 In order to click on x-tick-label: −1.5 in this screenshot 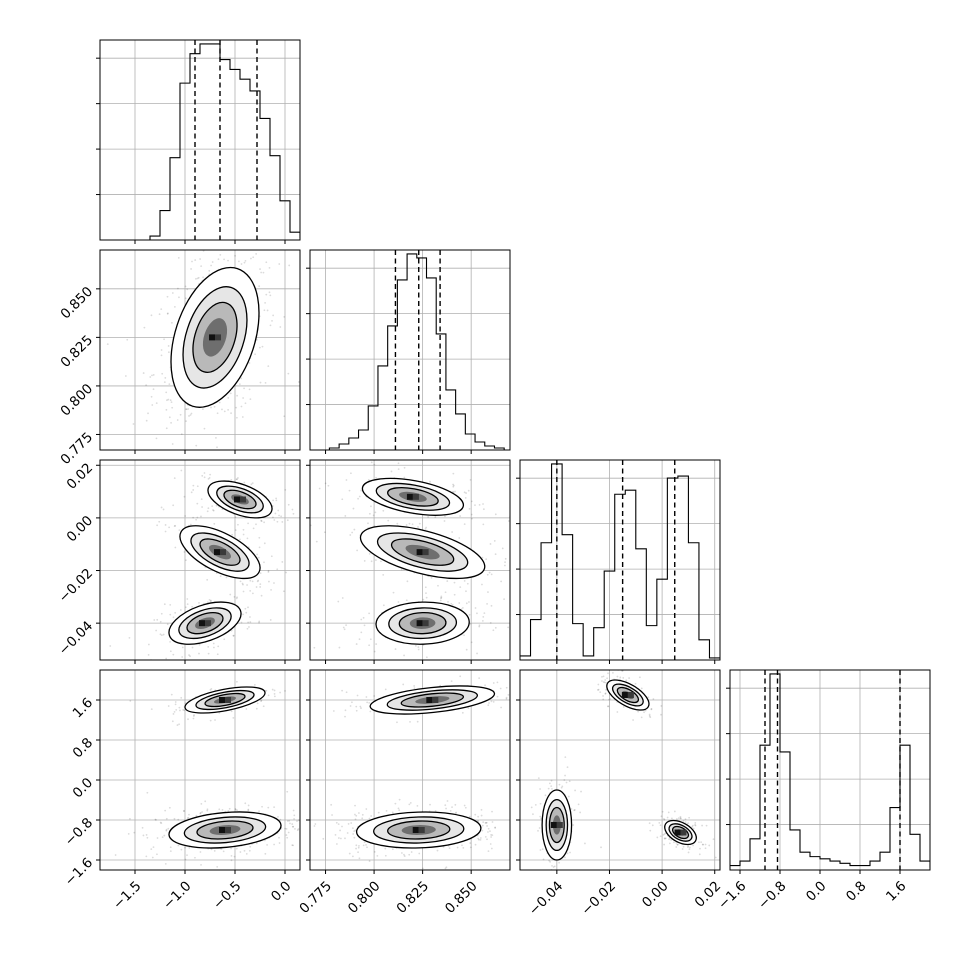, I will do `click(127, 895)`.